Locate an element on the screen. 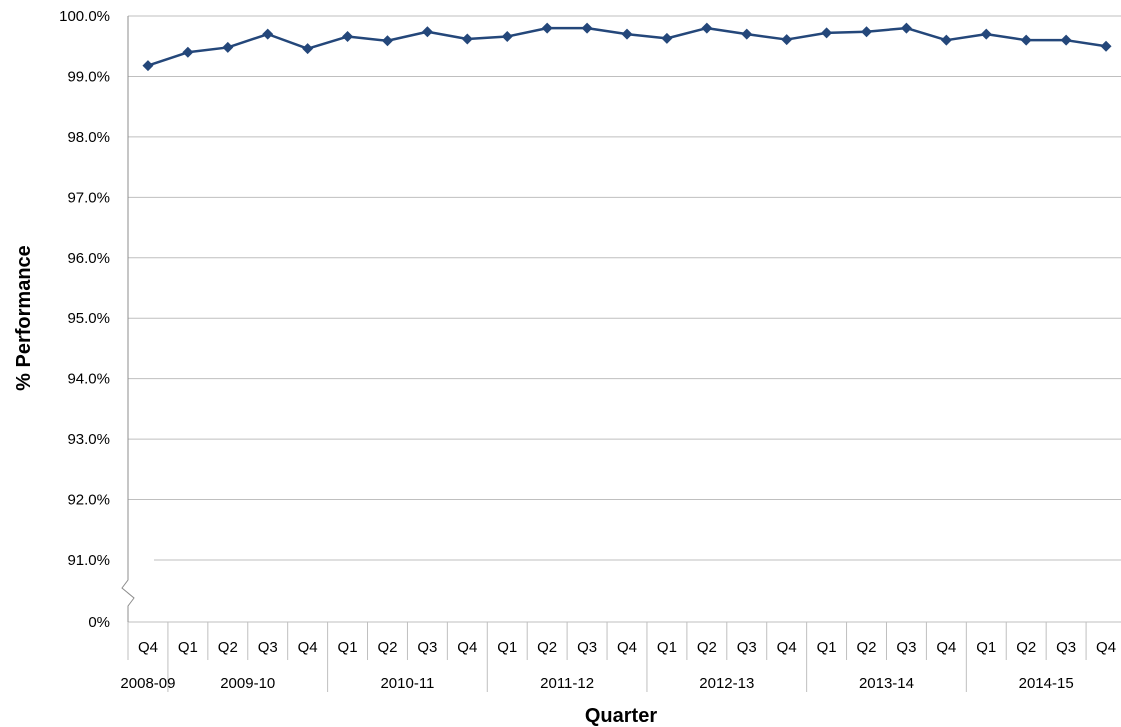 Image resolution: width=1121 pixels, height=727 pixels. y-tick-label: 93.0% is located at coordinates (88, 439).